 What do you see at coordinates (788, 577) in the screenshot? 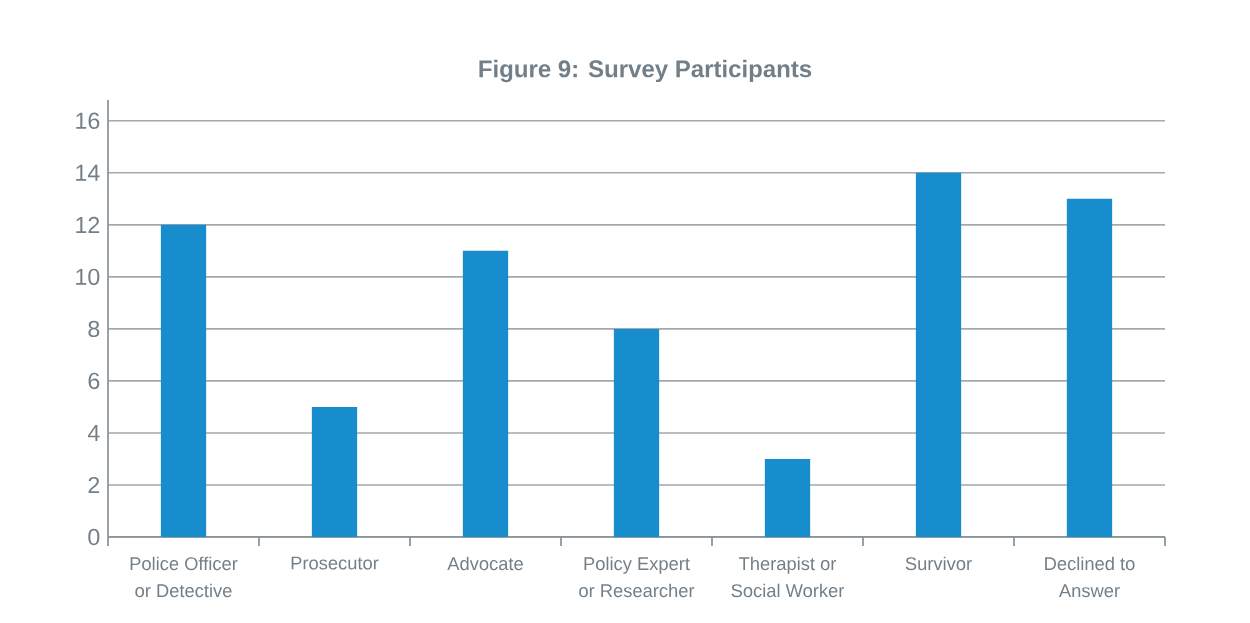
I see `x-tick-label: Therapist or Social Worker` at bounding box center [788, 577].